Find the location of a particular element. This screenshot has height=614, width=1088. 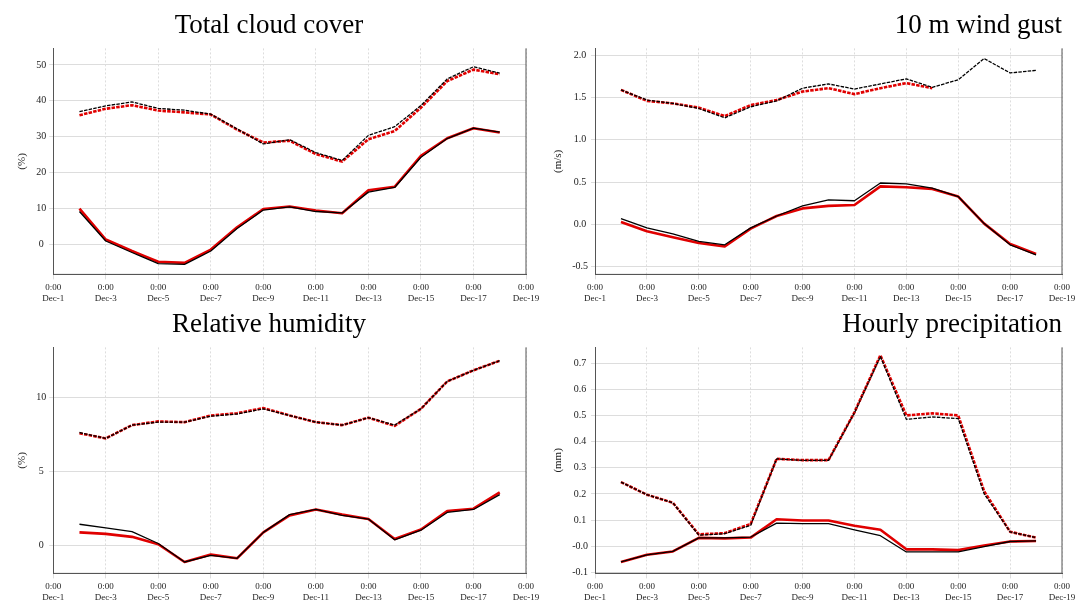

y-tick-label: 0.0 is located at coordinates (580, 224).